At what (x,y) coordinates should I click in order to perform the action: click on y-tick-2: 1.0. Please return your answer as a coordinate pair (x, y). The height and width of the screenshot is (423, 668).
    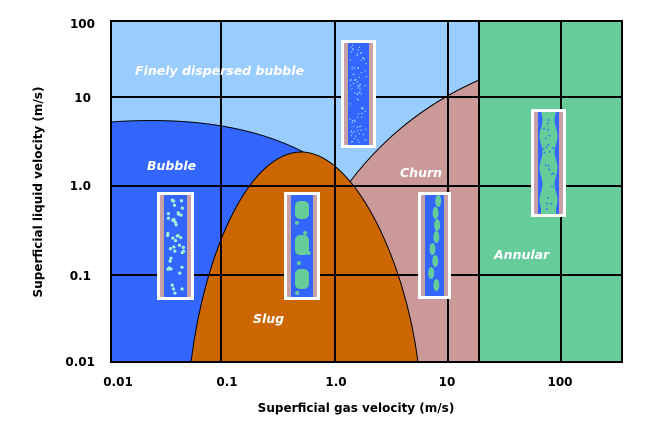
    Looking at the image, I should click on (80, 186).